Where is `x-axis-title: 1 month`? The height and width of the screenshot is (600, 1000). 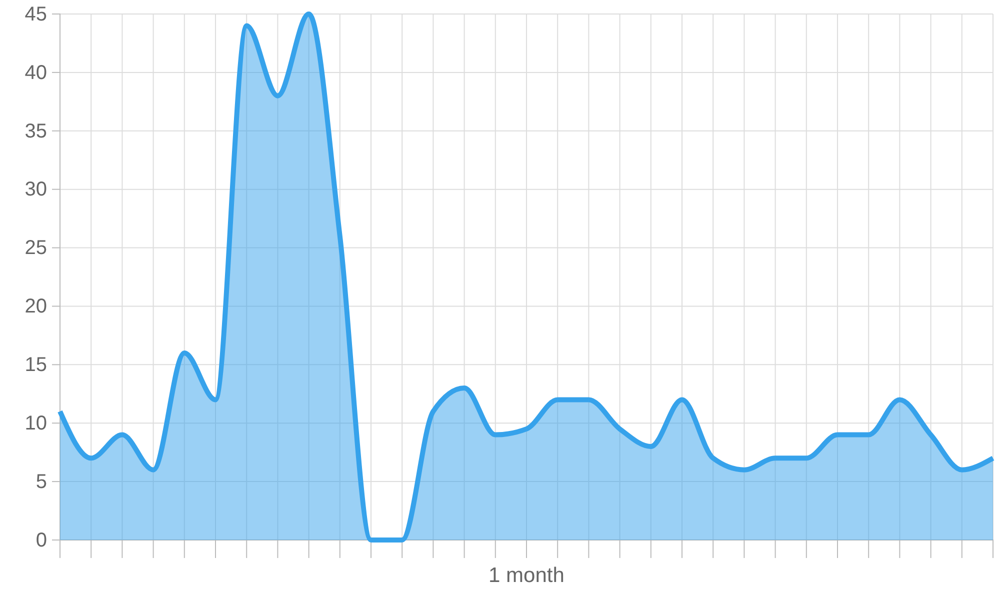 x-axis-title: 1 month is located at coordinates (526, 575).